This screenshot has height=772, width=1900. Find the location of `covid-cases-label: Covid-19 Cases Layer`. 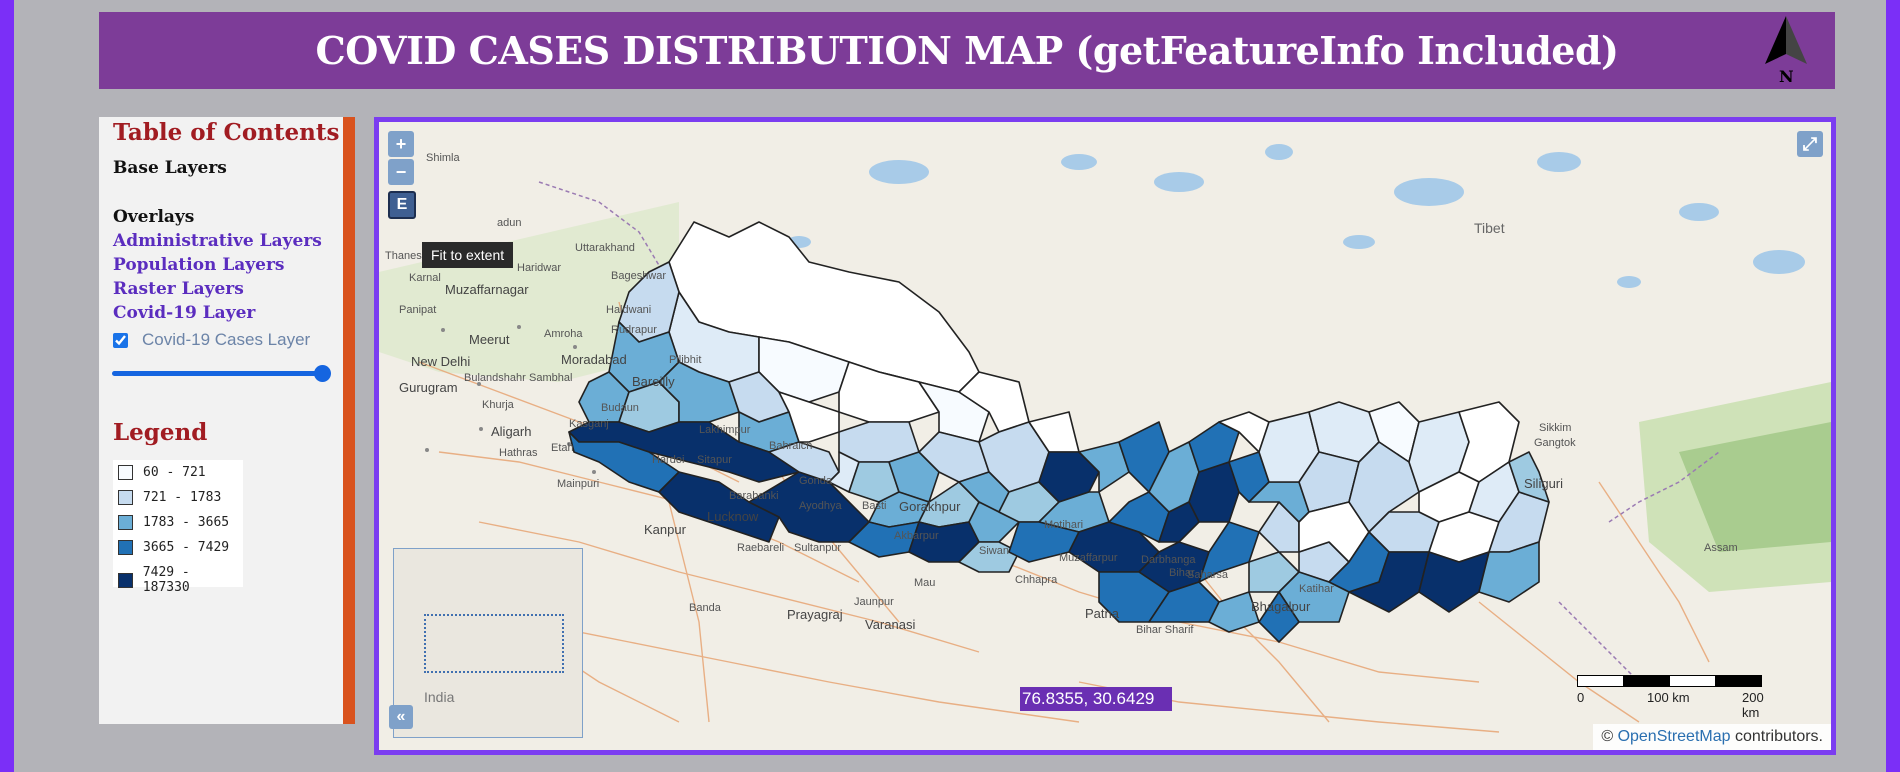

covid-cases-label: Covid-19 Cases Layer is located at coordinates (226, 339).